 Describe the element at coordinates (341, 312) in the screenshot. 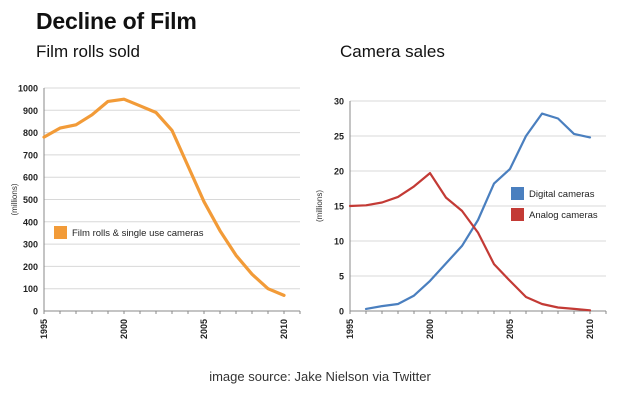

I see `chart1-ytick-label-0: 0` at that location.